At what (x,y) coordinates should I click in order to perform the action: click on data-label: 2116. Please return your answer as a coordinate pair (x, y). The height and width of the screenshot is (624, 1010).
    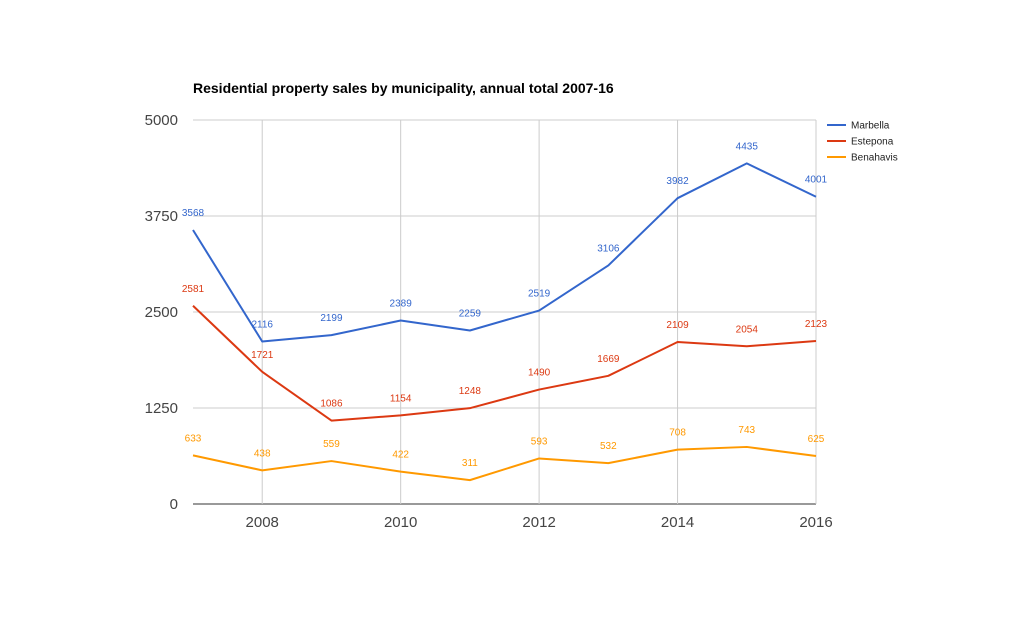
    Looking at the image, I should click on (262, 324).